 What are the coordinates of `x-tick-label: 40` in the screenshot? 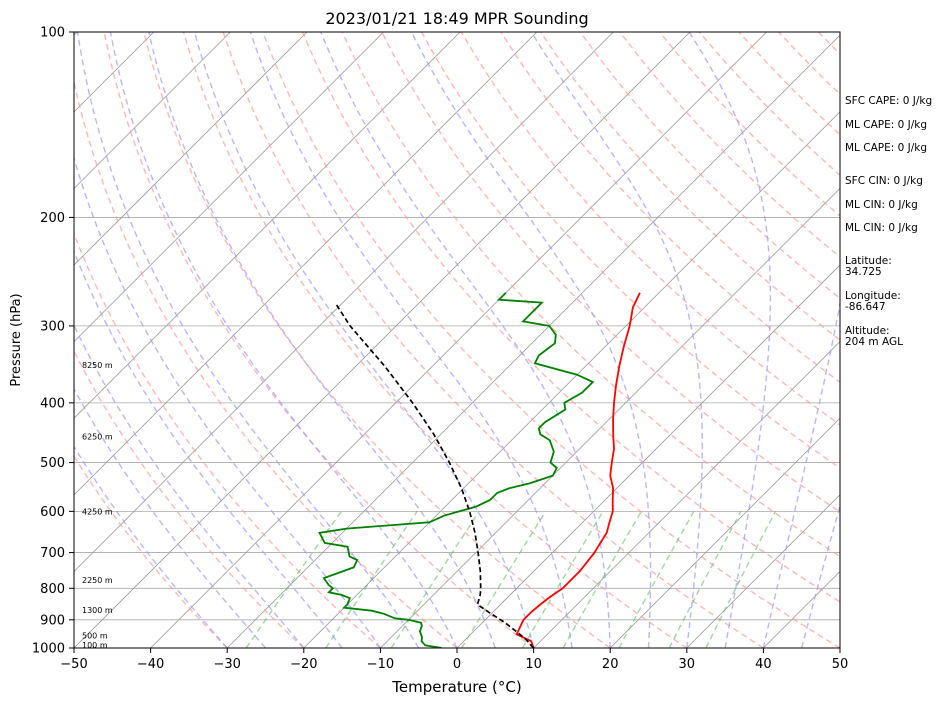 It's located at (763, 664).